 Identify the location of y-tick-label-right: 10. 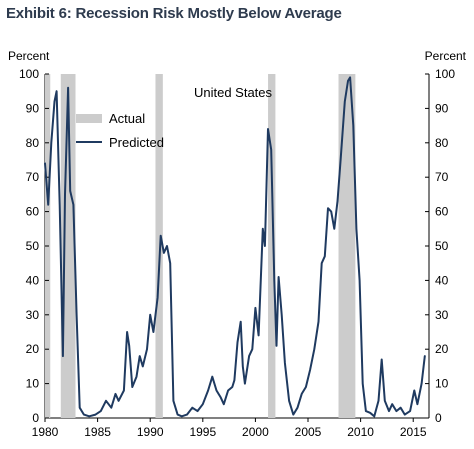
(442, 384).